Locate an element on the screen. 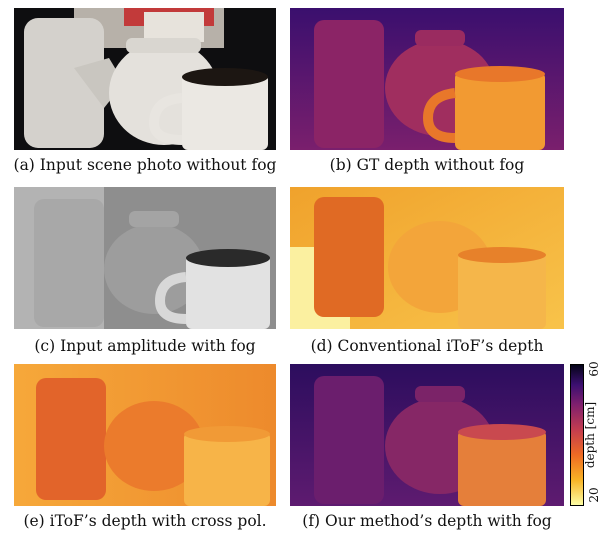 The height and width of the screenshot is (533, 608). caption-b: (b) GT depth without fog is located at coordinates (427, 165).